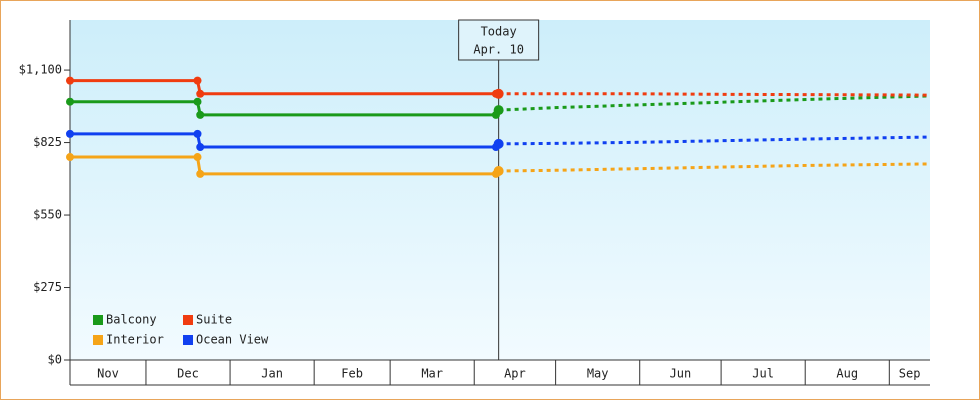  What do you see at coordinates (131, 320) in the screenshot?
I see `legend-label: Balcony` at bounding box center [131, 320].